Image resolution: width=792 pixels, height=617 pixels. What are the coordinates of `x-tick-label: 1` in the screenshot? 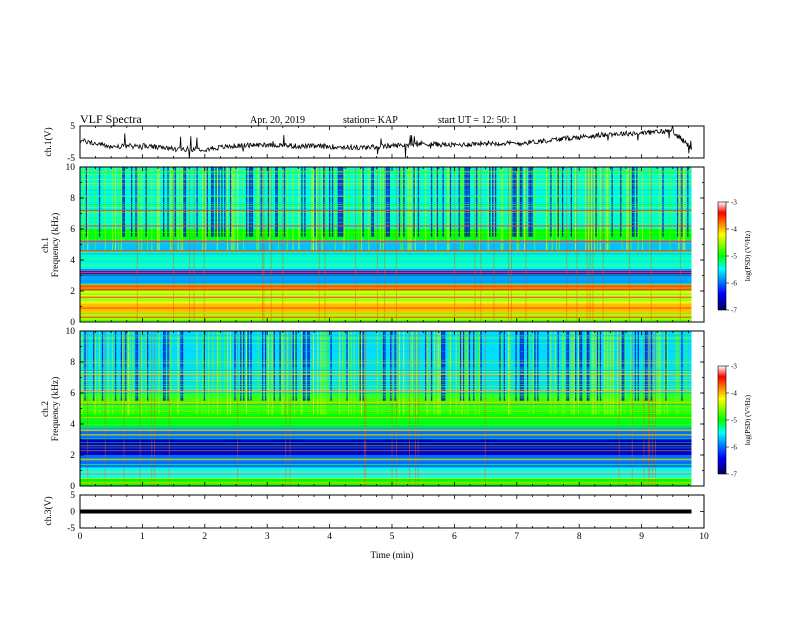 It's located at (142, 537).